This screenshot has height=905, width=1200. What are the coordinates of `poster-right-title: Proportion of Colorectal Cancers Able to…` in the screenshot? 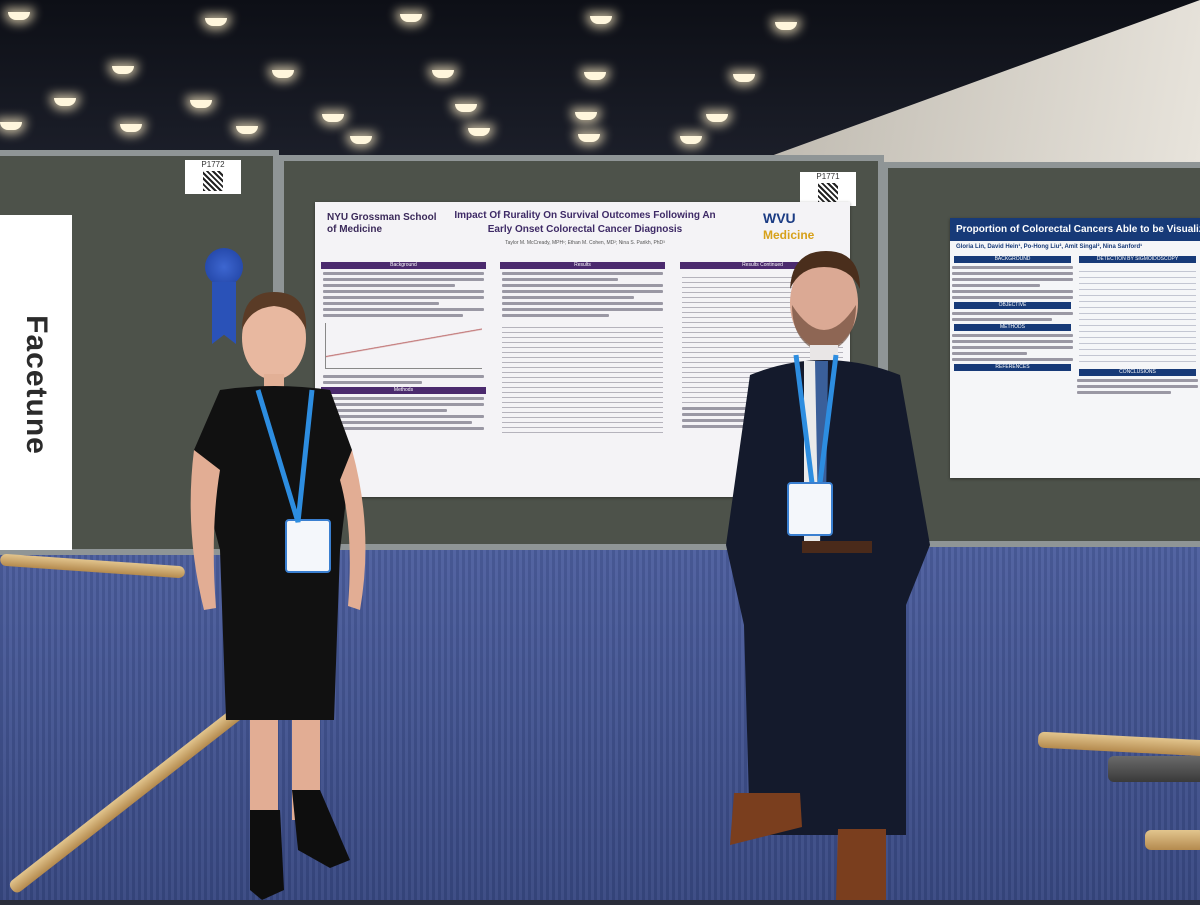 It's located at (1075, 229).